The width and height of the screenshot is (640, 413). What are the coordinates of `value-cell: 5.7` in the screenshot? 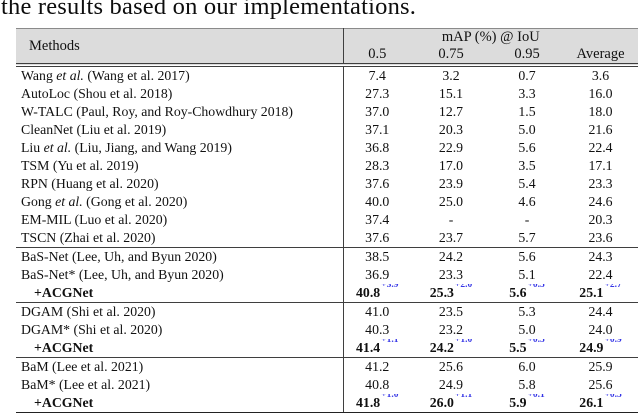 It's located at (527, 238).